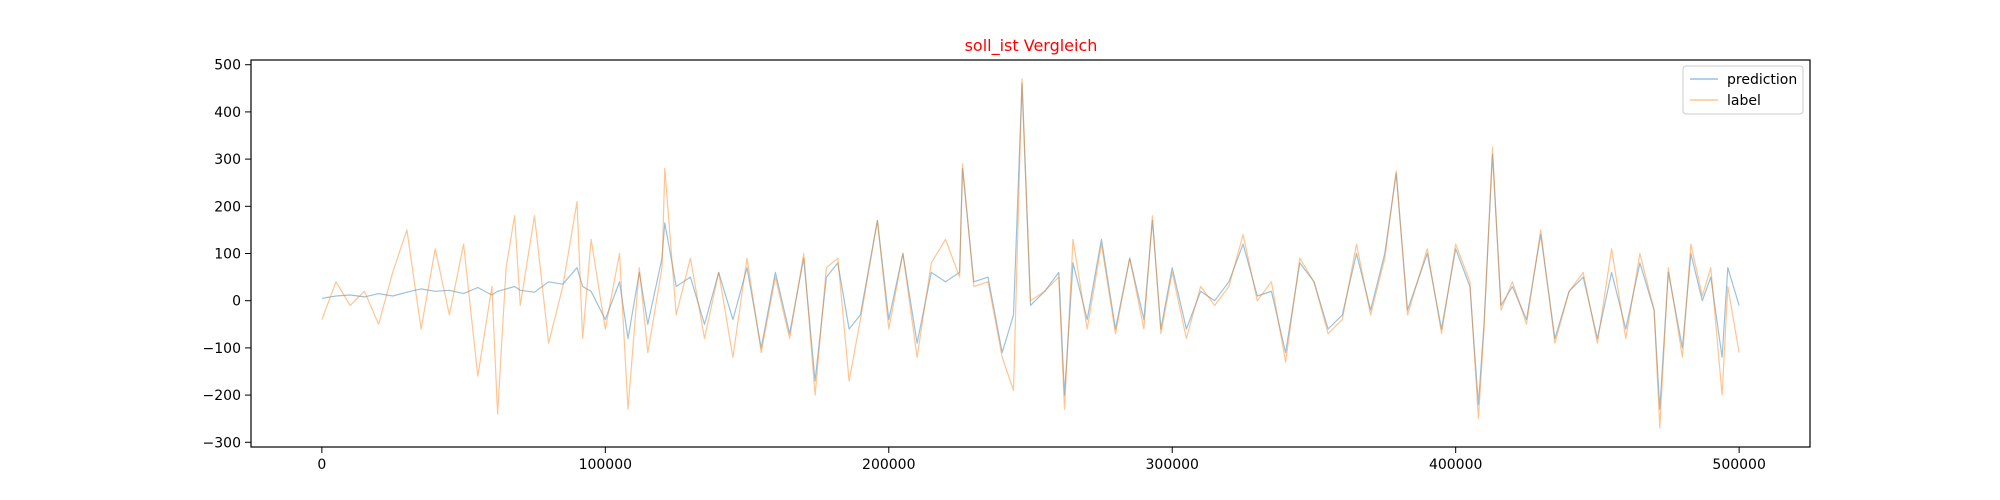 This screenshot has width=2000, height=500. Describe the element at coordinates (227, 207) in the screenshot. I see `y-tick-label: 200` at that location.